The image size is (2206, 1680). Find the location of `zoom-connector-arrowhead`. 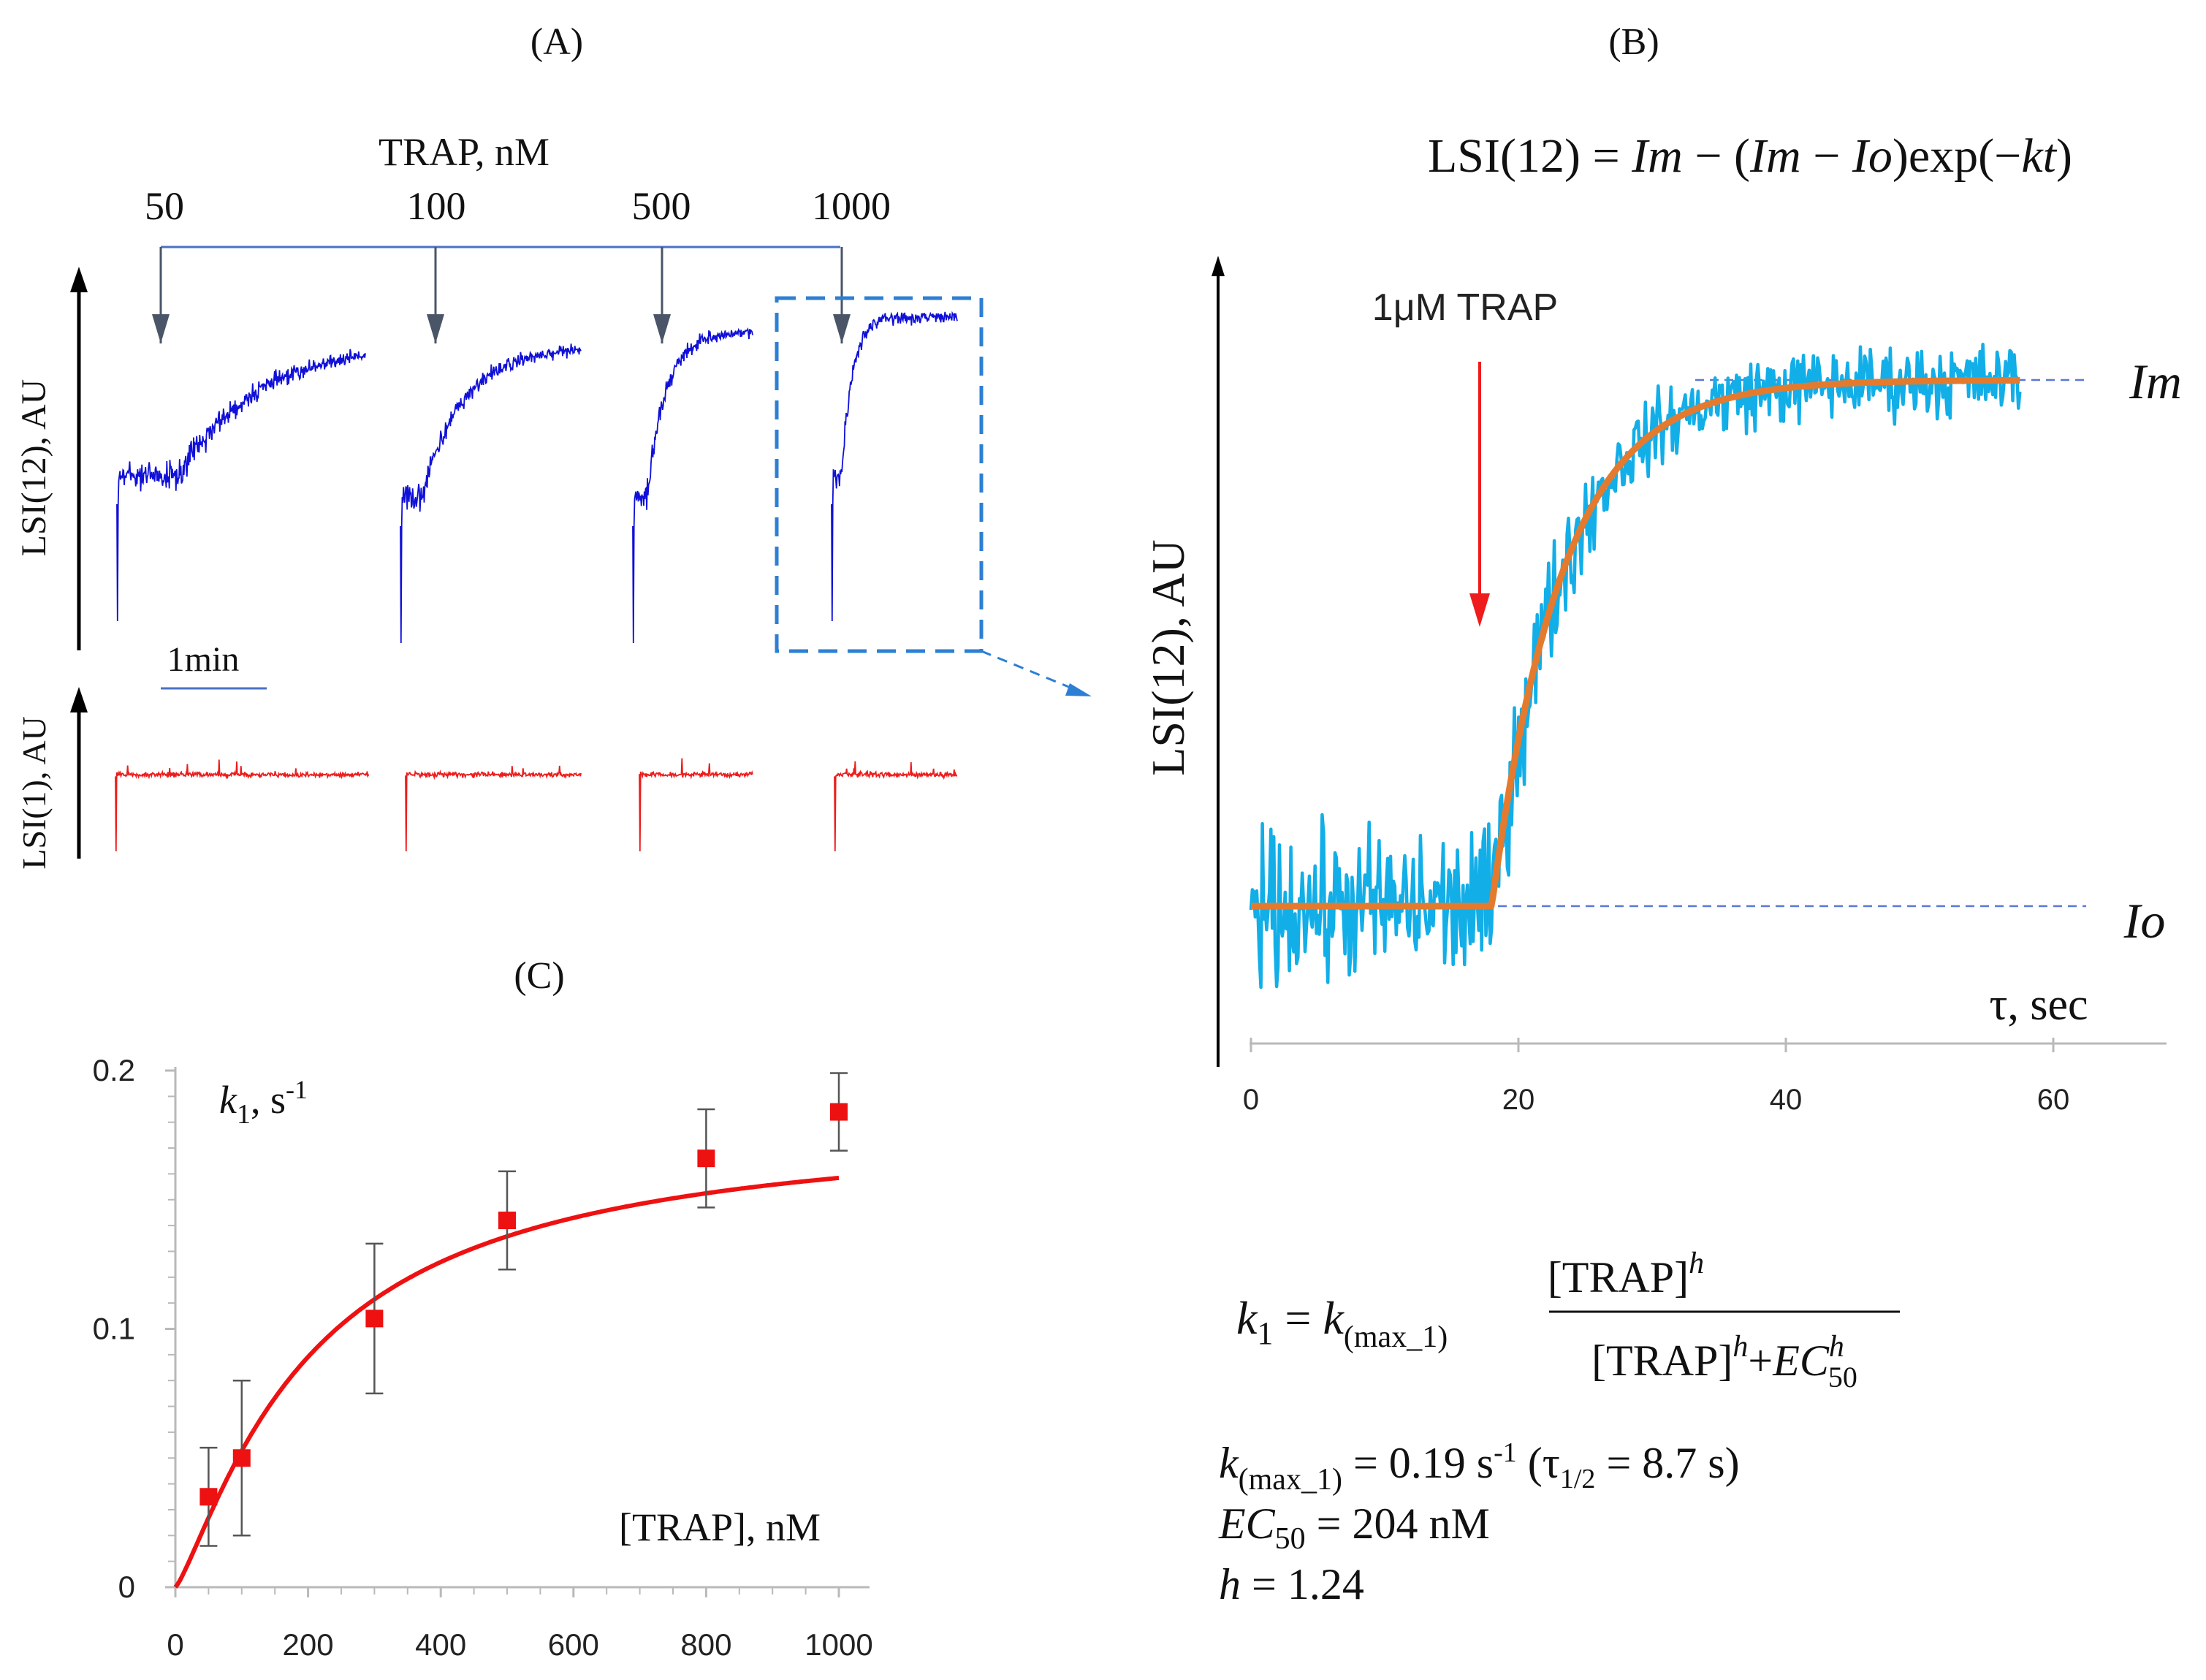

zoom-connector-arrowhead is located at coordinates (1078, 689).